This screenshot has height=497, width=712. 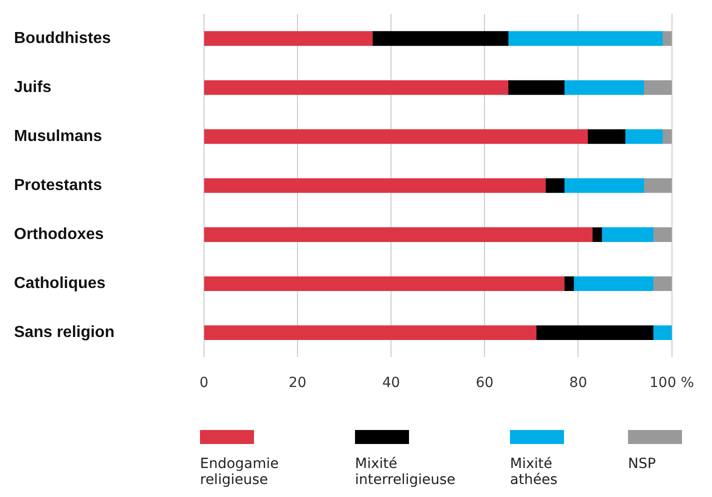 What do you see at coordinates (64, 333) in the screenshot?
I see `y-tick-label: Sans religion` at bounding box center [64, 333].